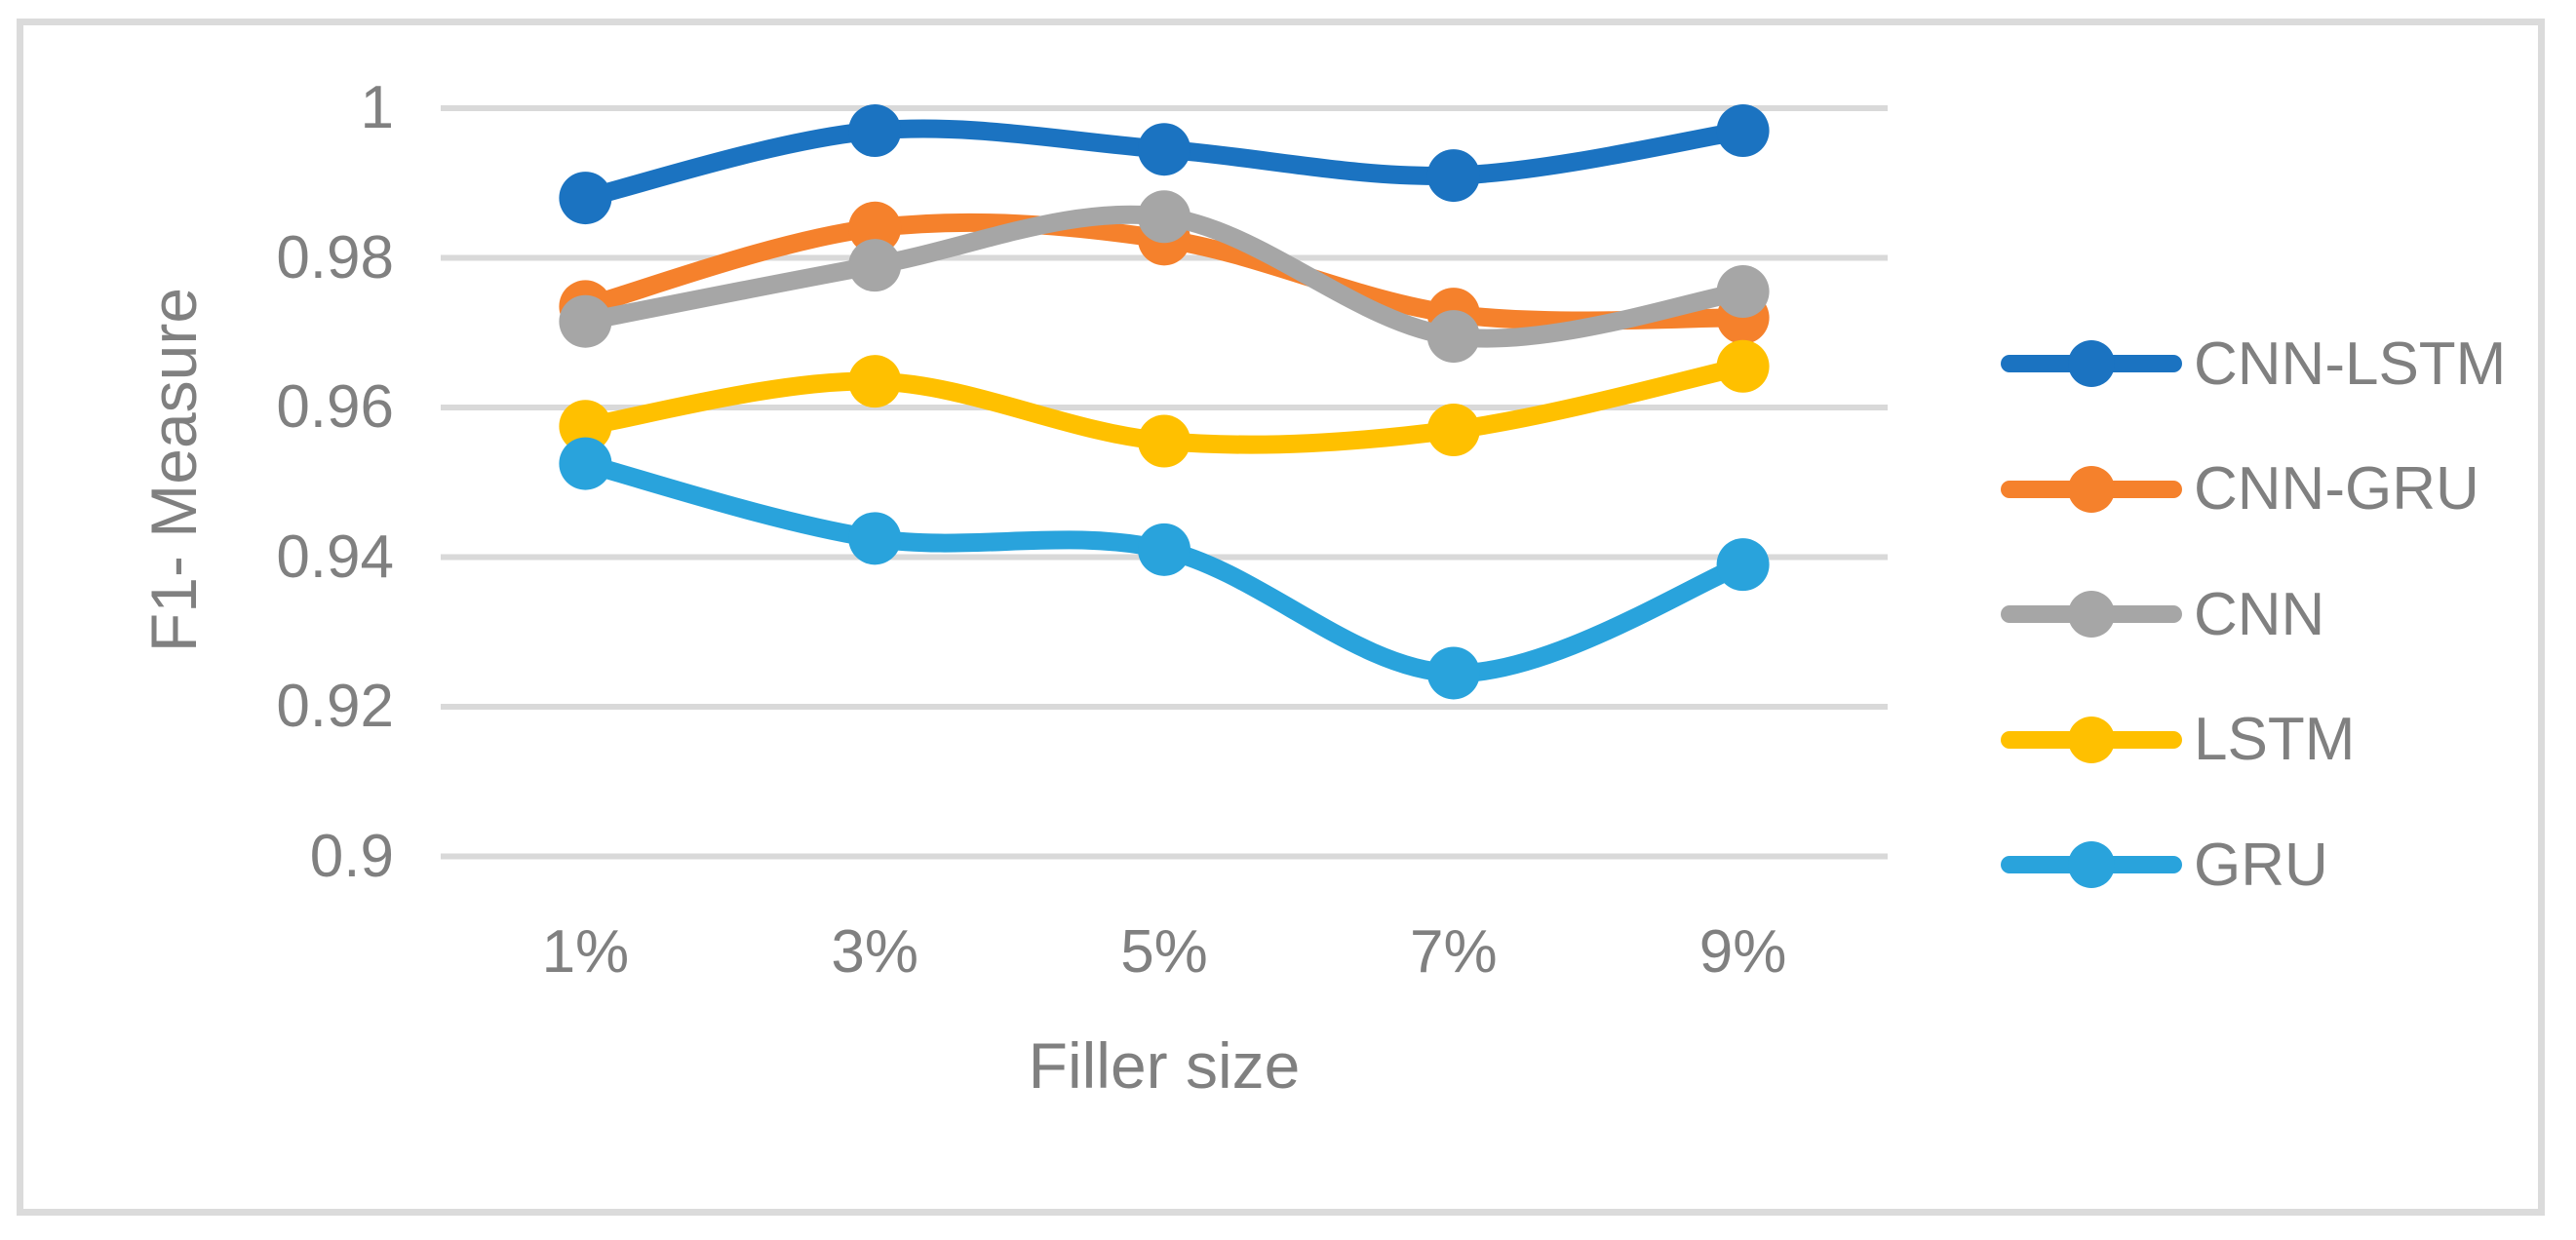 Image resolution: width=2576 pixels, height=1240 pixels. What do you see at coordinates (335, 407) in the screenshot?
I see `y-tick-label: 0.96` at bounding box center [335, 407].